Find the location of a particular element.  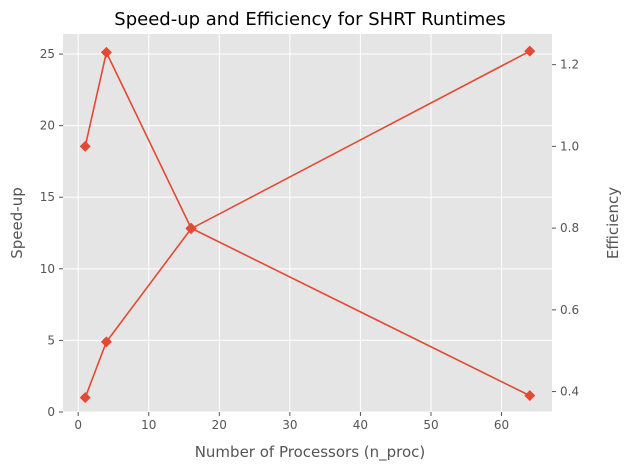

y-tick-label: 20 is located at coordinates (47, 126).